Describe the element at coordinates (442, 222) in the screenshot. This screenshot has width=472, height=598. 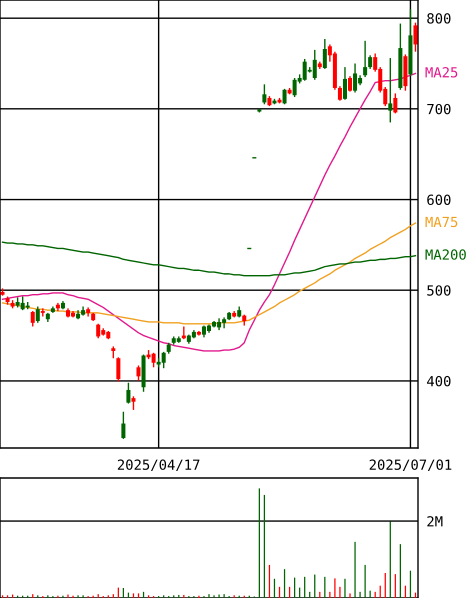
I see `series-label: MA75` at that location.